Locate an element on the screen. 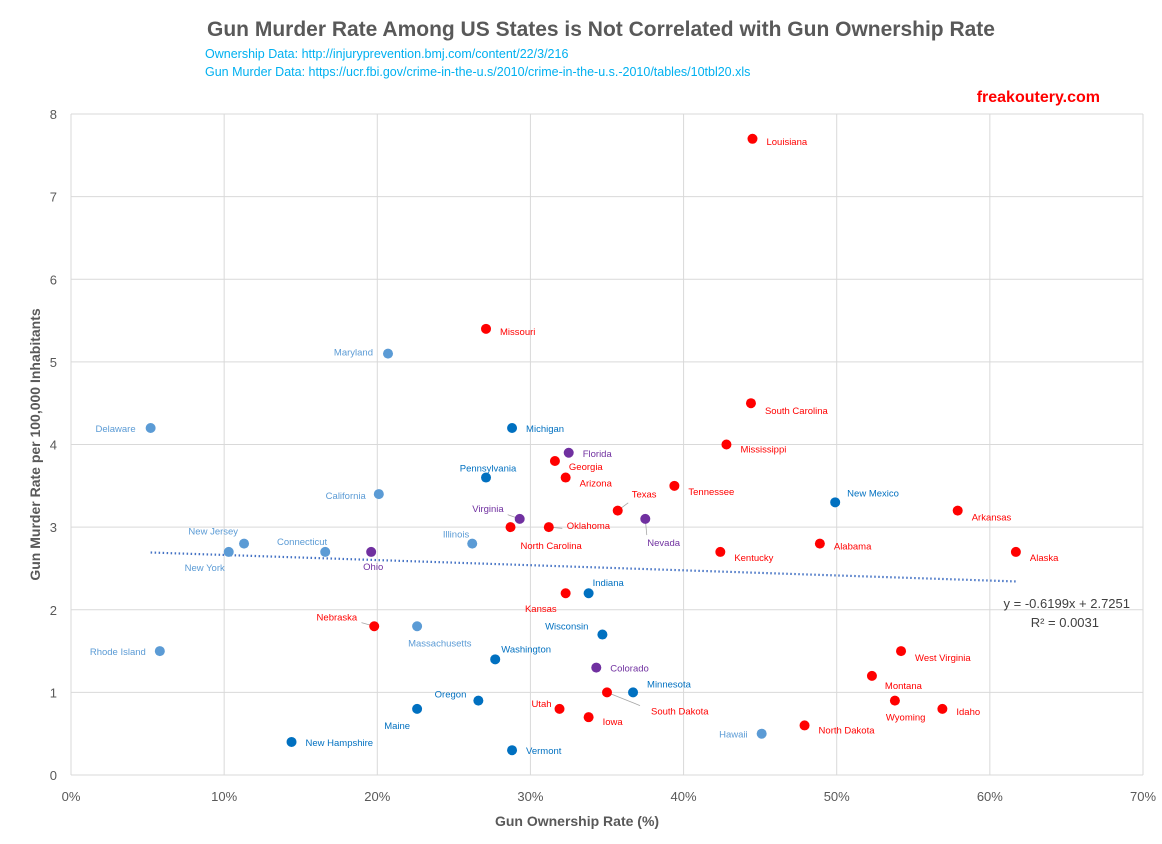  y-tick-labels: 0 1 2 3 4 5 6 7 8 is located at coordinates (53, 445).